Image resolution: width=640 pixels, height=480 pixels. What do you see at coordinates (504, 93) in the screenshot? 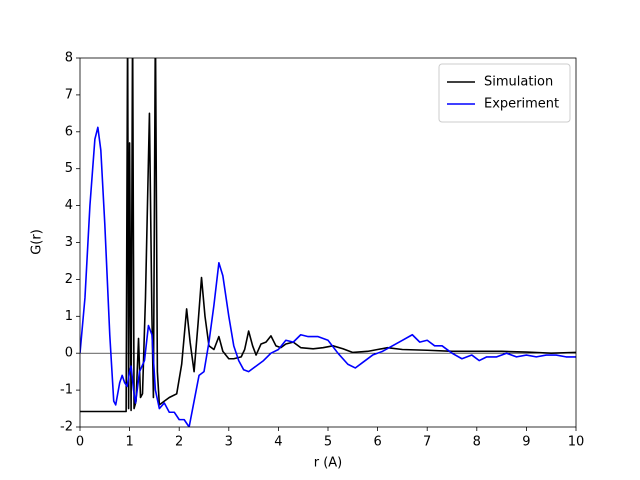
I see `legend-box` at bounding box center [504, 93].